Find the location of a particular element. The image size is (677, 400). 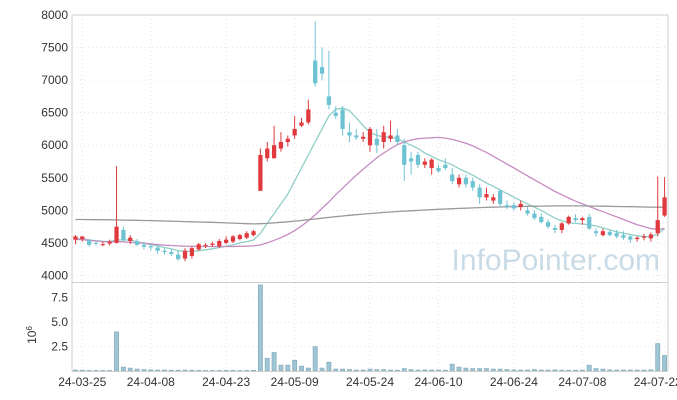

volume-unit-label: 106 is located at coordinates (32, 335).